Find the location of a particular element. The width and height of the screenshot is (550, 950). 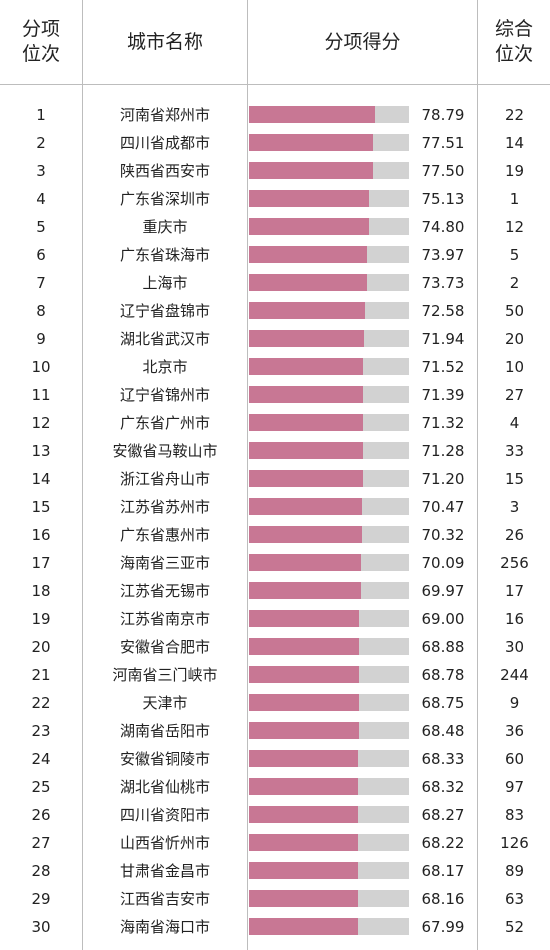

rank-label: 9 is located at coordinates (41, 339).